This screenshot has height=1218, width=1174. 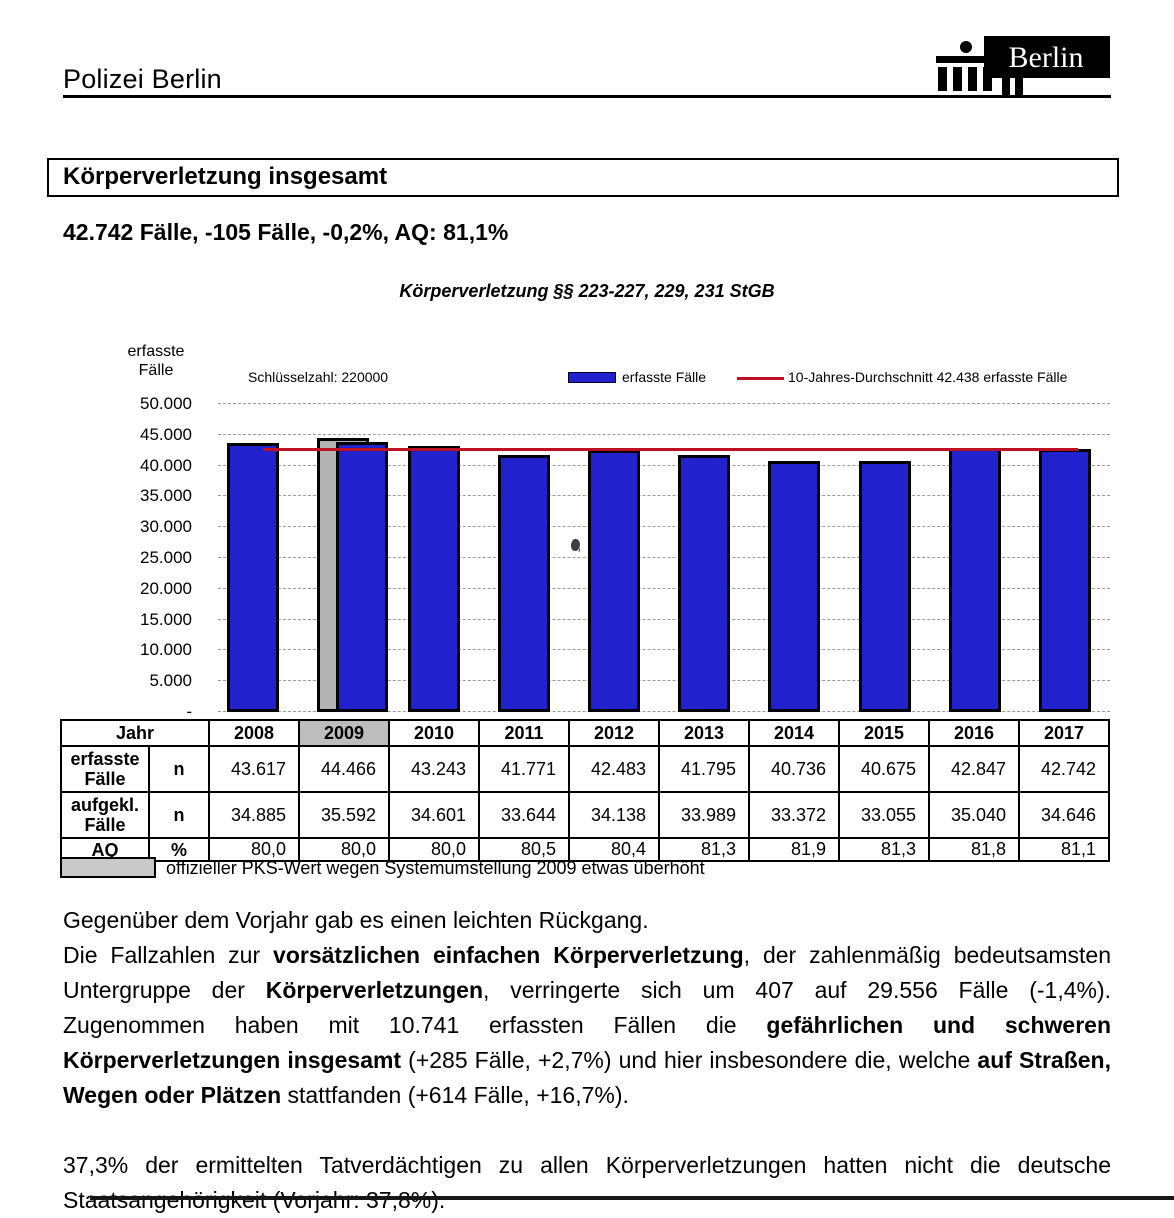 I want to click on table-cell: 34.646, so click(x=1064, y=815).